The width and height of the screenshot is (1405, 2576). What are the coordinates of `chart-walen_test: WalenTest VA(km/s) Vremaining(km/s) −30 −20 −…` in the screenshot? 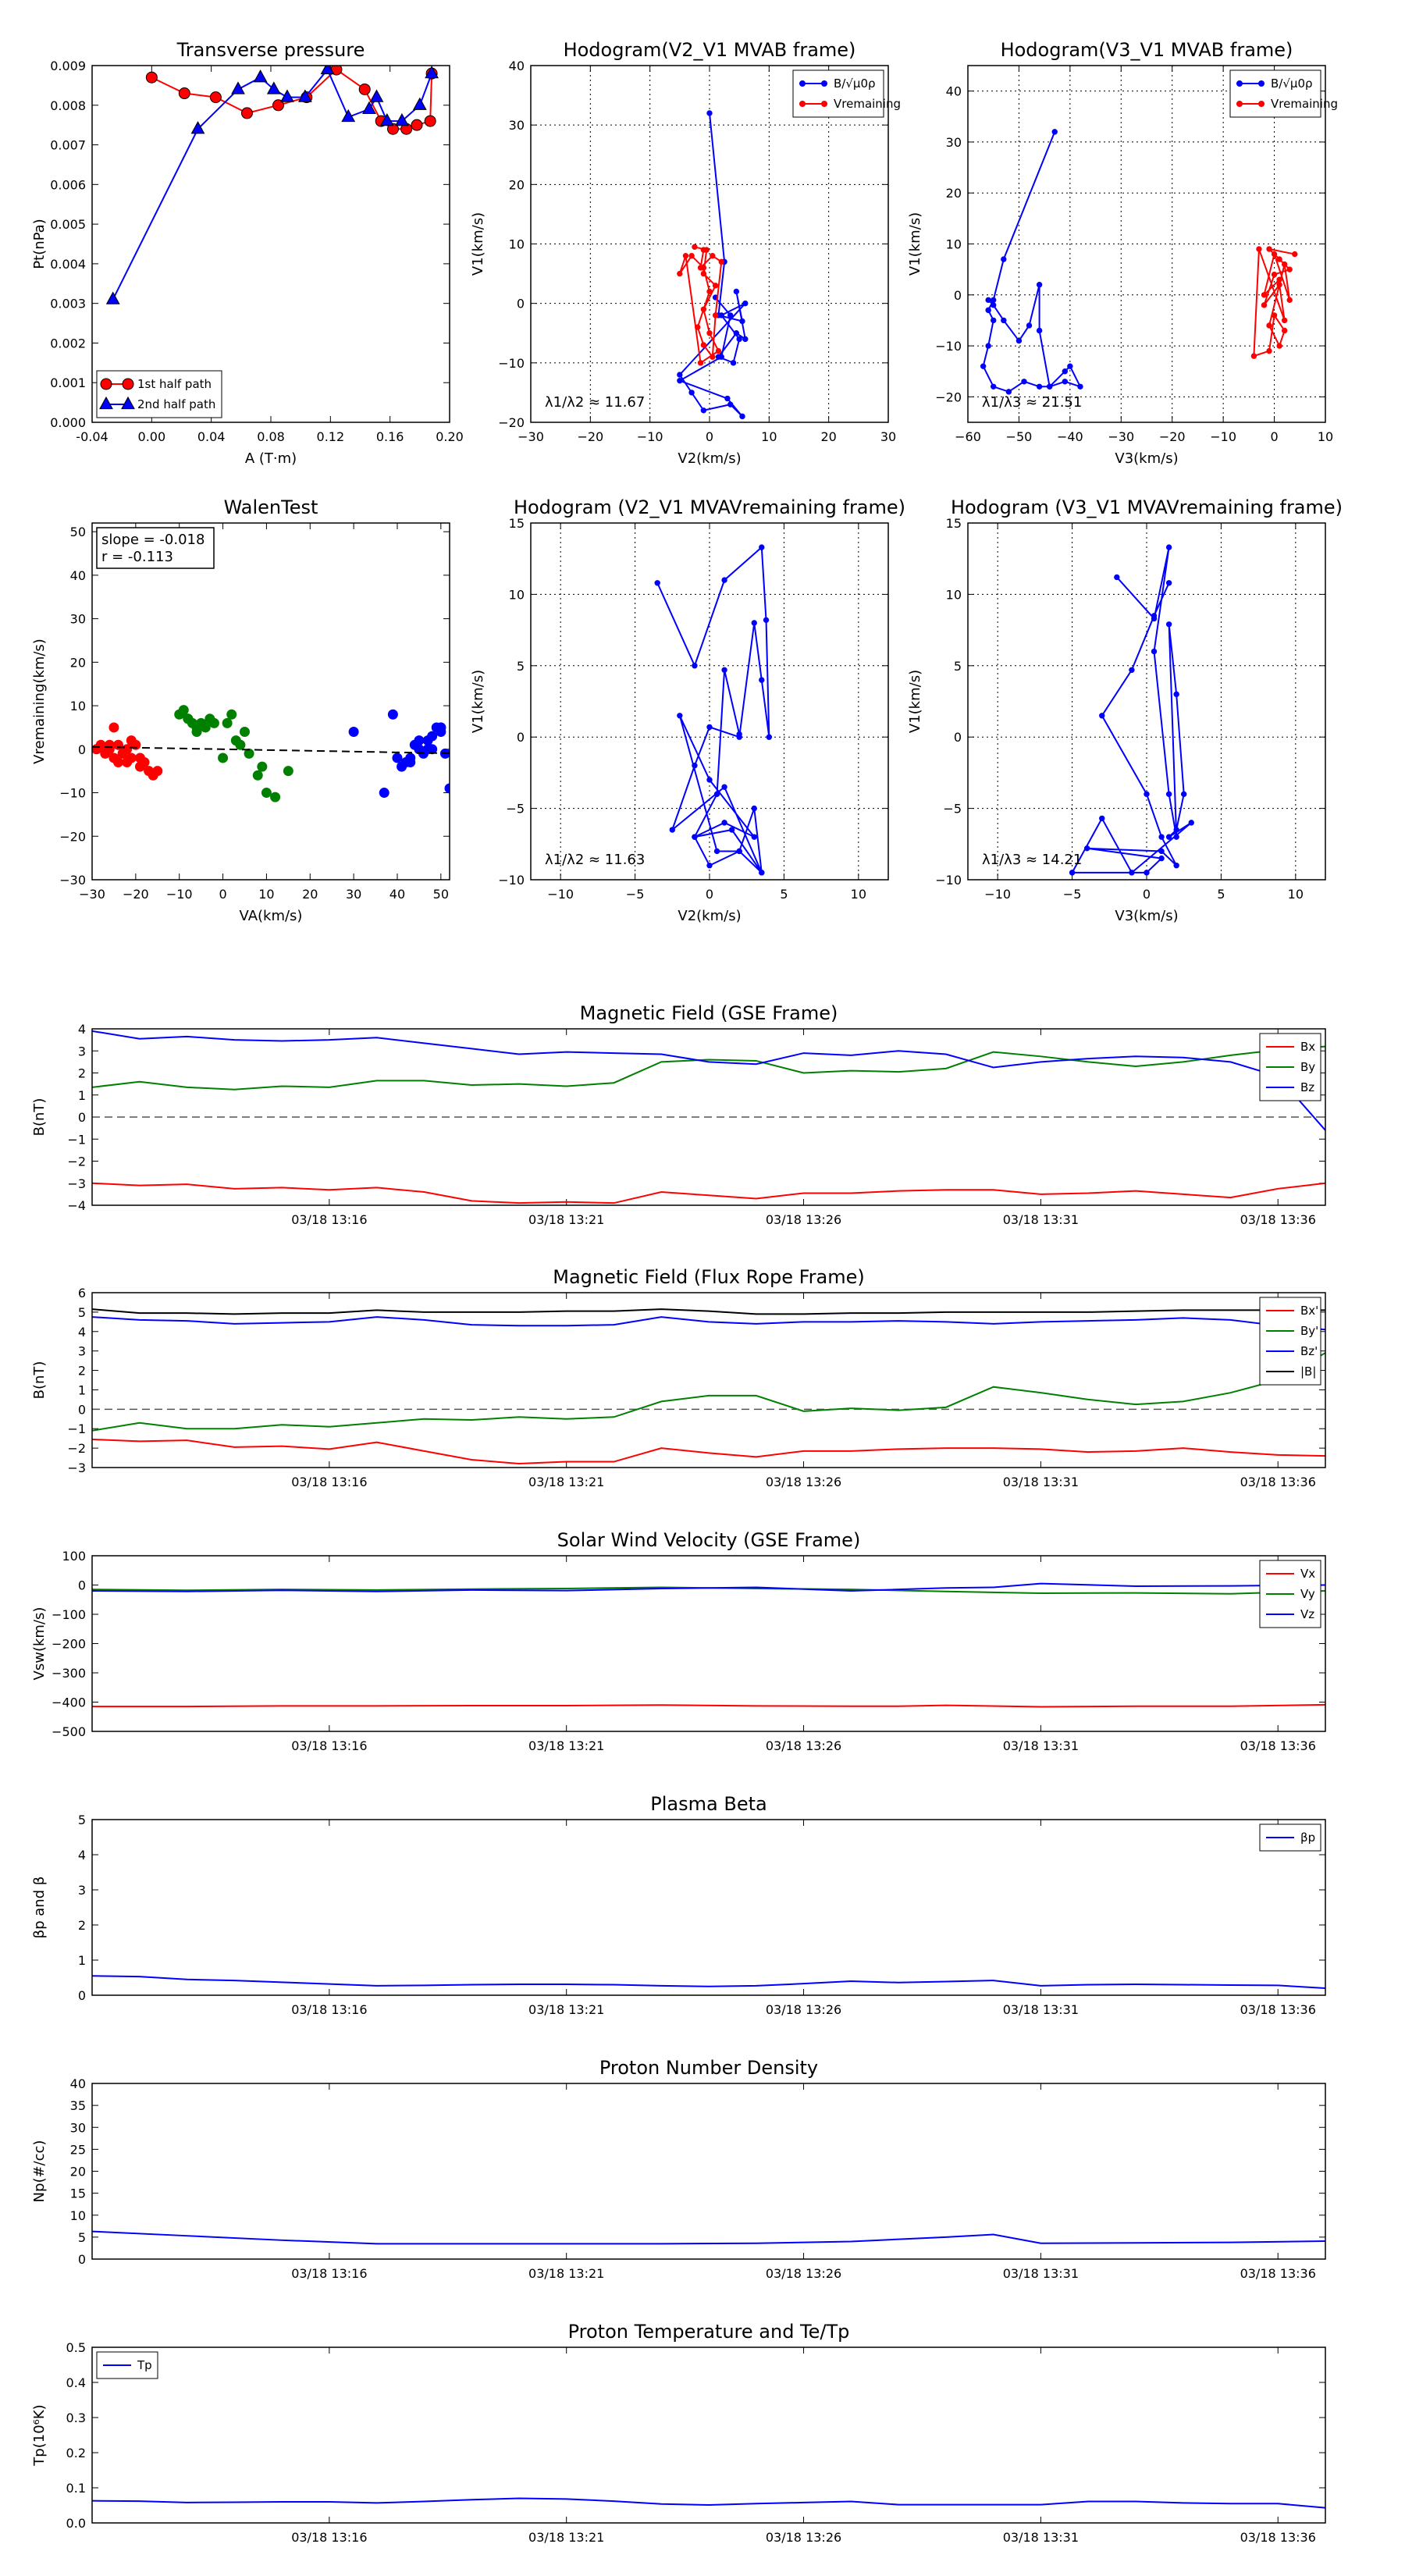 It's located at (241, 710).